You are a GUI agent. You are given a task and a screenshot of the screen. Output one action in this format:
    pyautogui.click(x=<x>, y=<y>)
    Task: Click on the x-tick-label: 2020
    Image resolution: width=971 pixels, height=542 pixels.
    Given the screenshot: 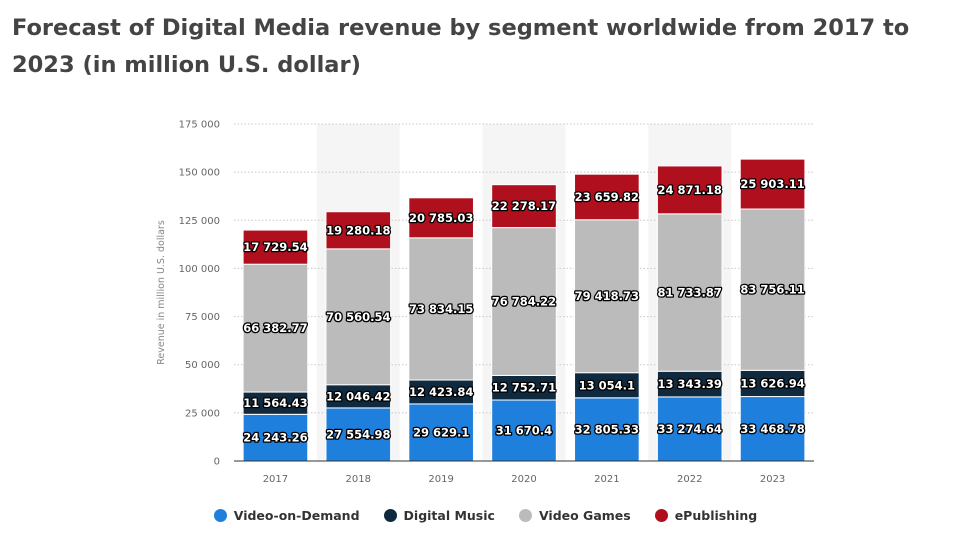 What is the action you would take?
    pyautogui.click(x=523, y=479)
    